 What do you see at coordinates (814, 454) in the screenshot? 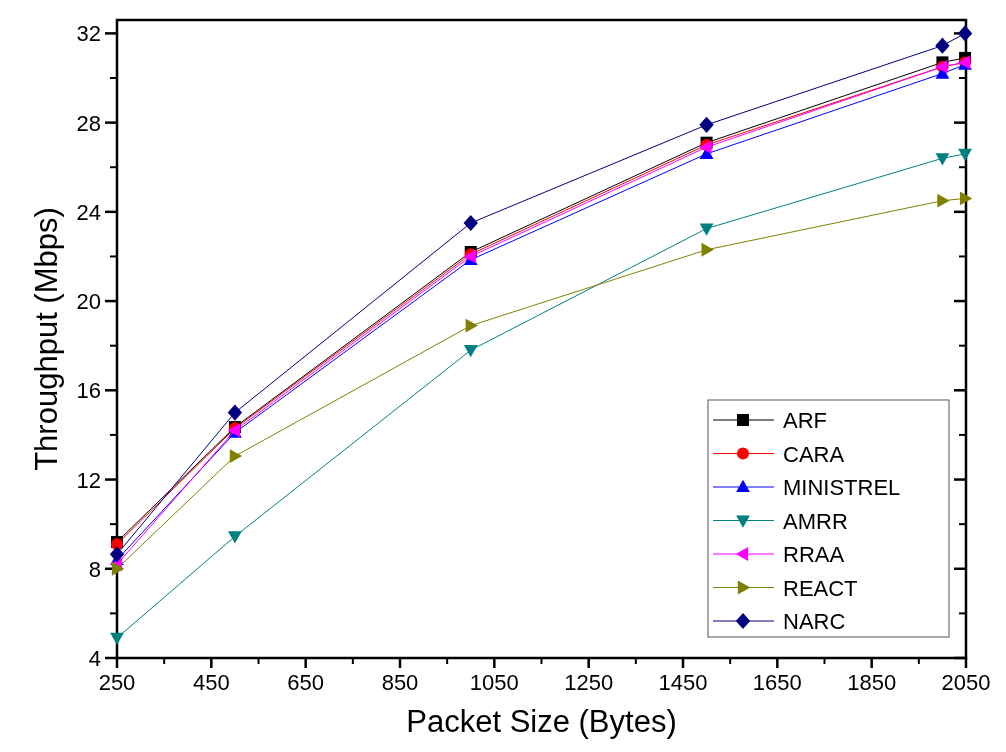
I see `legend-label: CARA` at bounding box center [814, 454].